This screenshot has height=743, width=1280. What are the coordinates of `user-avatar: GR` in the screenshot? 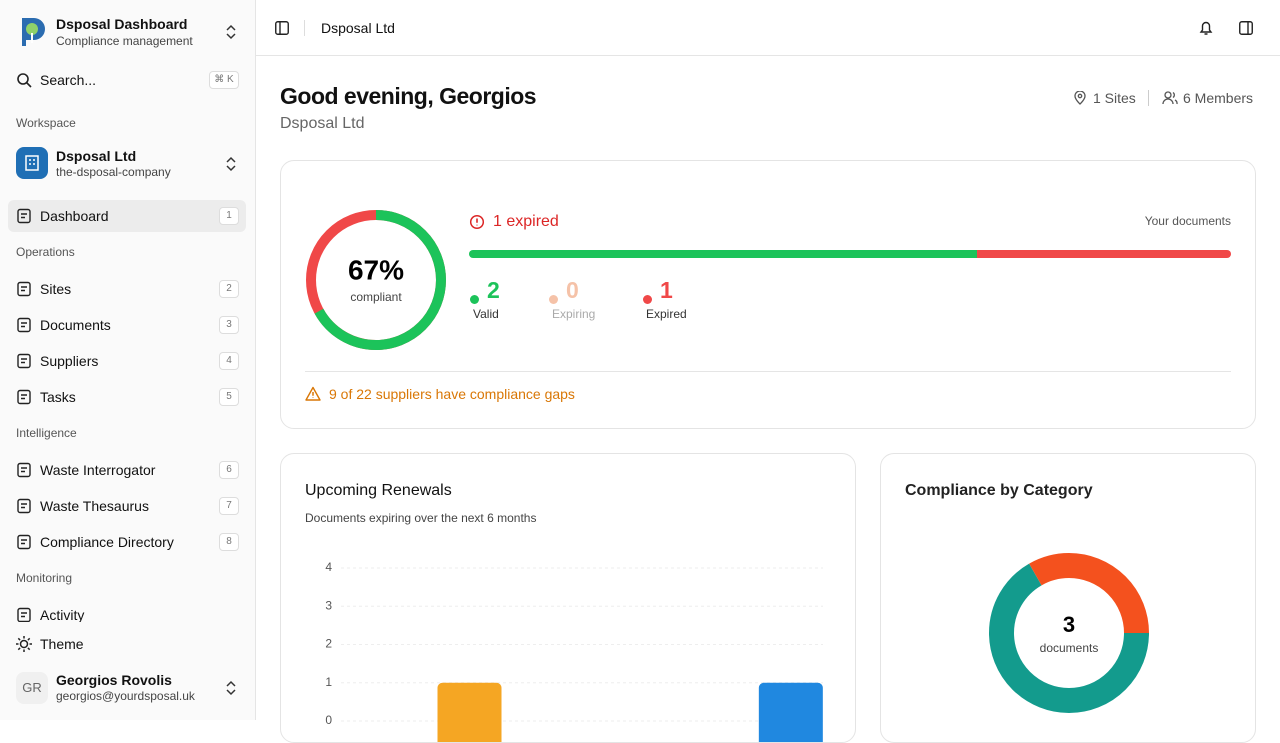 It's located at (32, 688).